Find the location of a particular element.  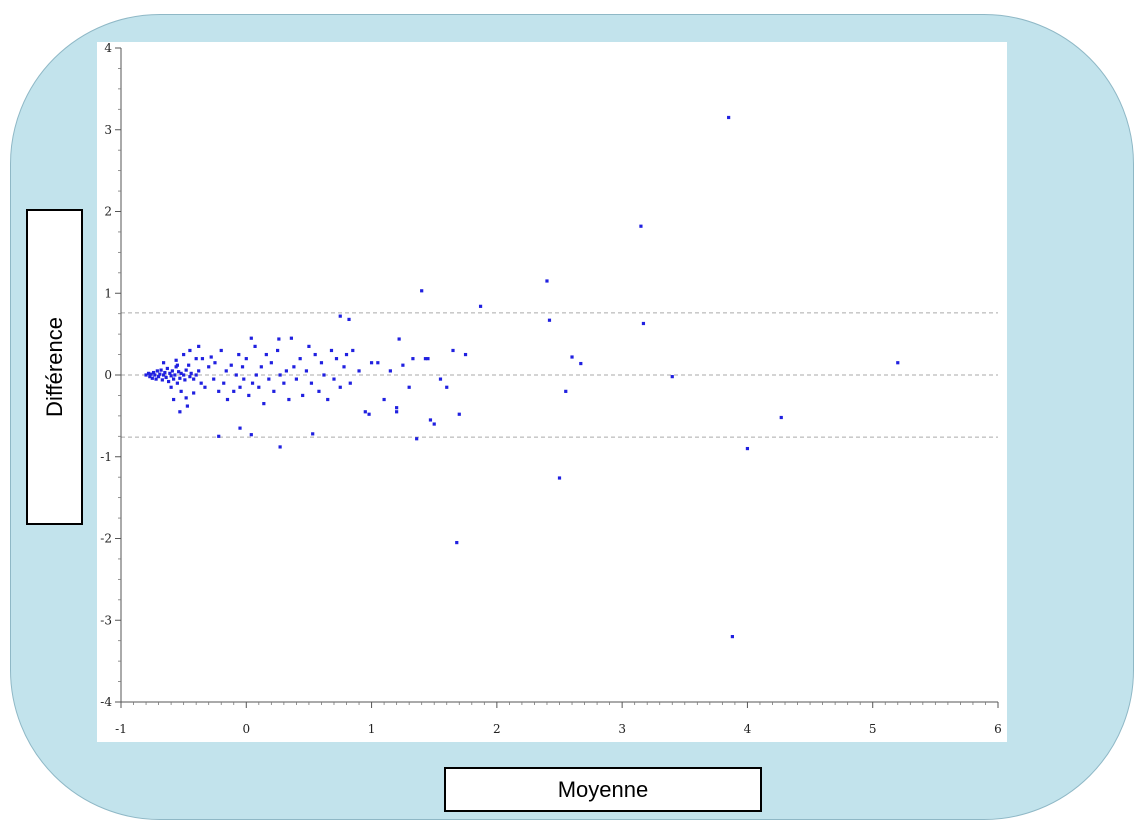

x-tick-label: 2 is located at coordinates (497, 729).